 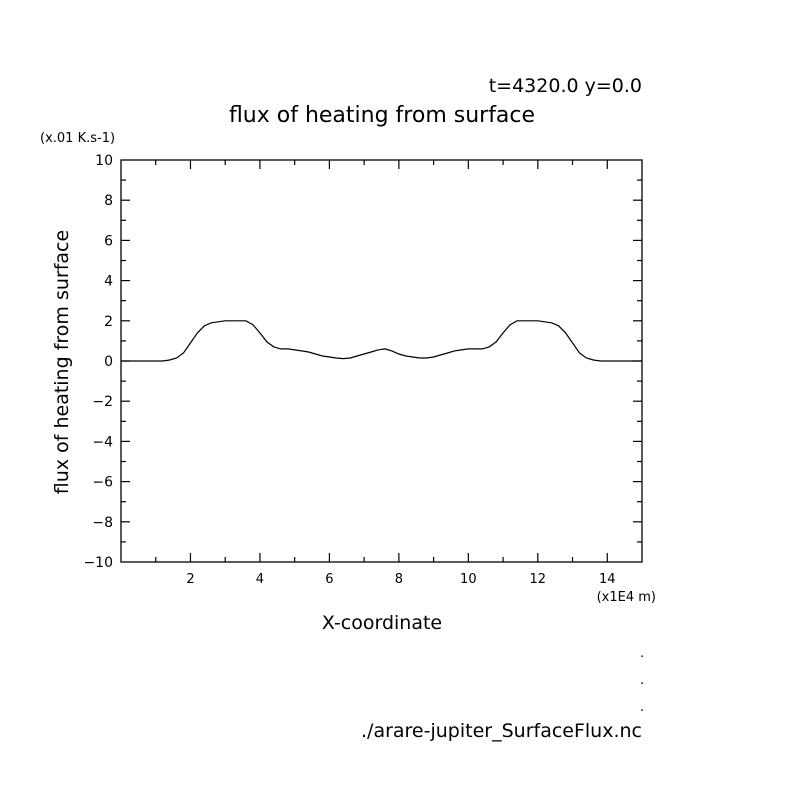 I want to click on x-tick-label: 8, so click(x=399, y=579).